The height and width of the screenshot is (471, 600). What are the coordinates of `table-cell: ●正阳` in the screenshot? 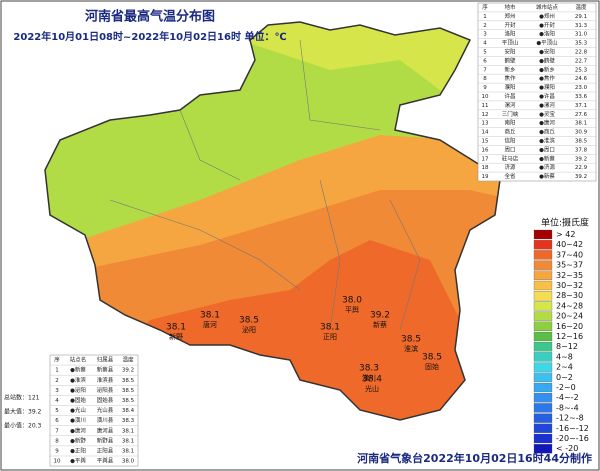 It's located at (78, 450).